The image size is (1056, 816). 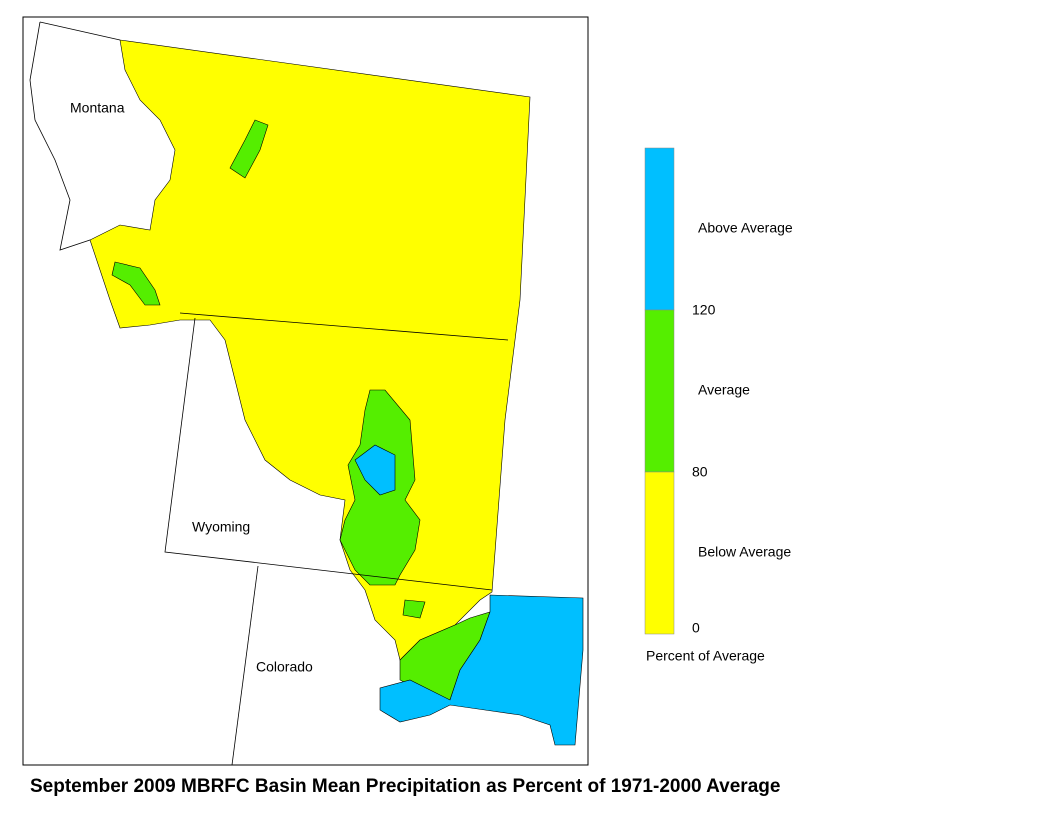 I want to click on legend-class-label: Average, so click(x=724, y=390).